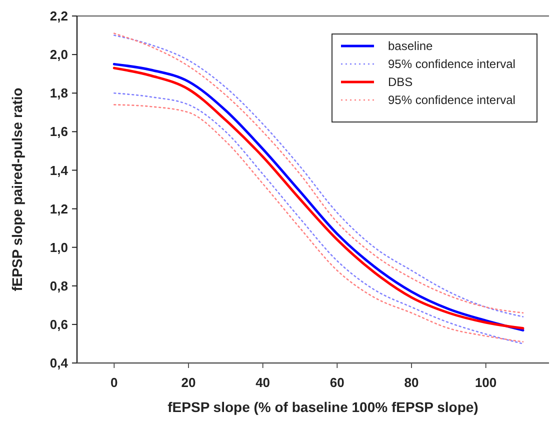 This screenshot has width=554, height=421. What do you see at coordinates (59, 170) in the screenshot?
I see `y-tick-label: 1,4` at bounding box center [59, 170].